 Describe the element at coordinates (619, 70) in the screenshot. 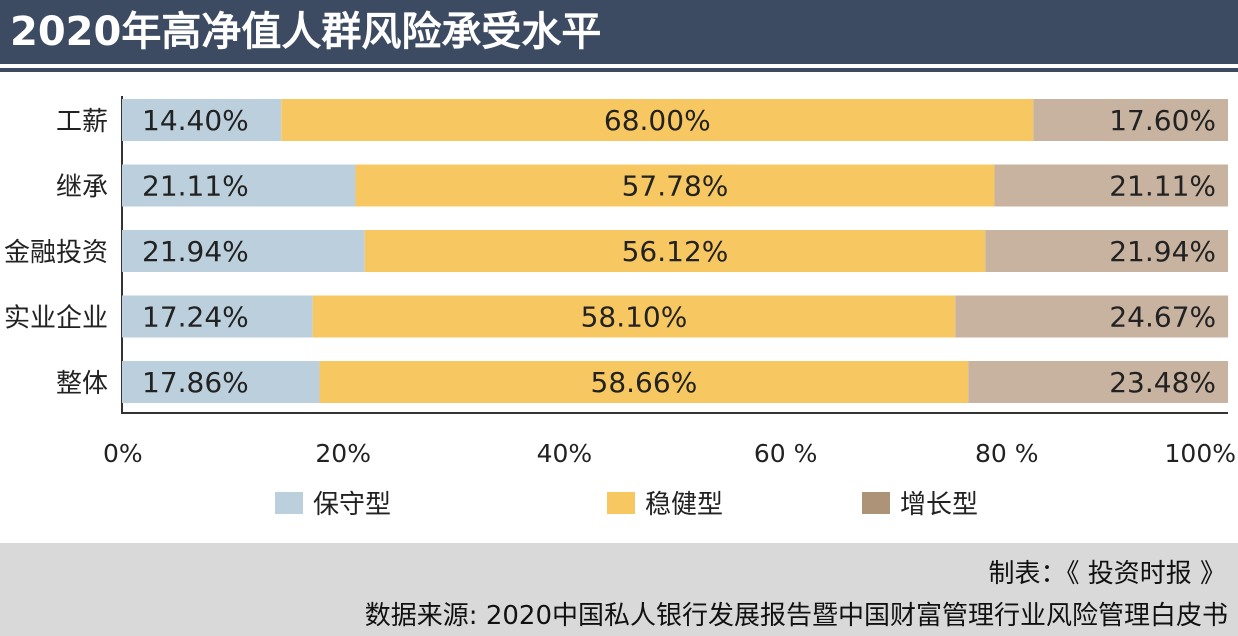

I see `title-rule` at that location.